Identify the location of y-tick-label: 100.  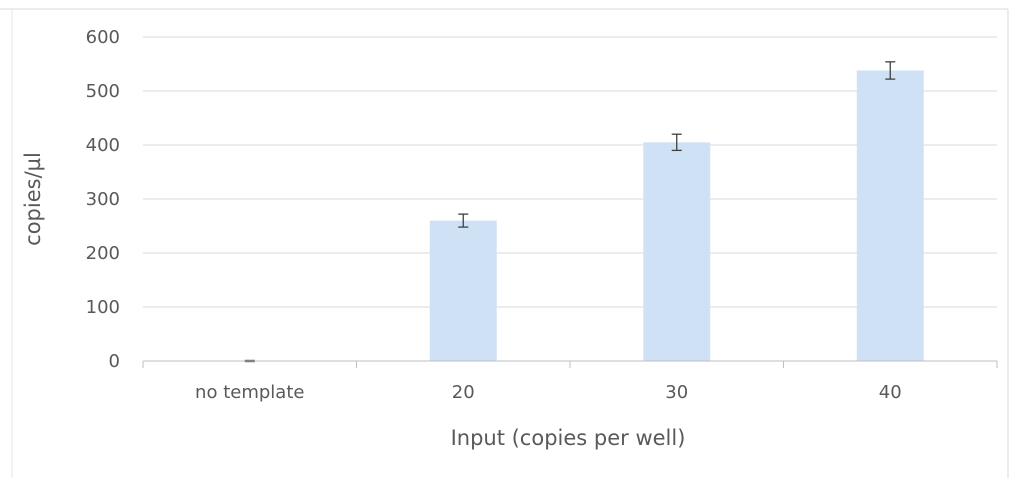
(103, 307).